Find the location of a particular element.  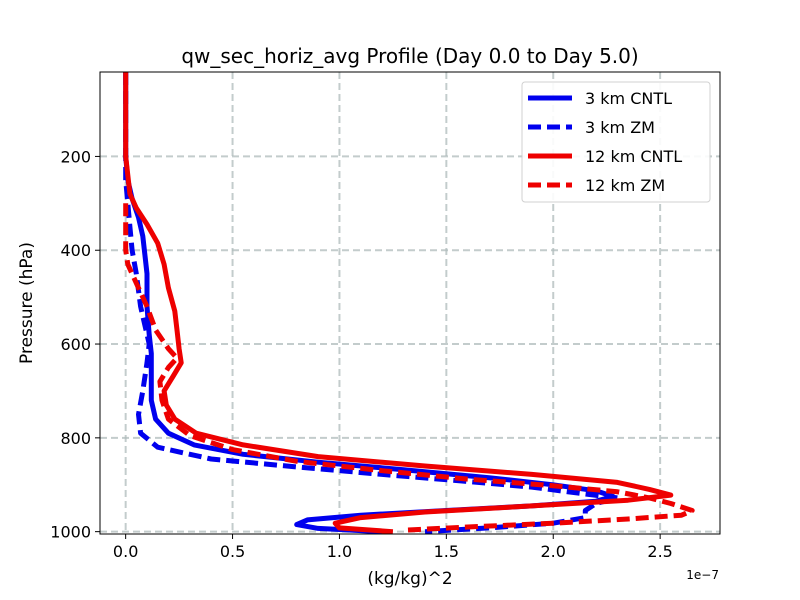

x-offset-label: 1e−7 is located at coordinates (702, 575).